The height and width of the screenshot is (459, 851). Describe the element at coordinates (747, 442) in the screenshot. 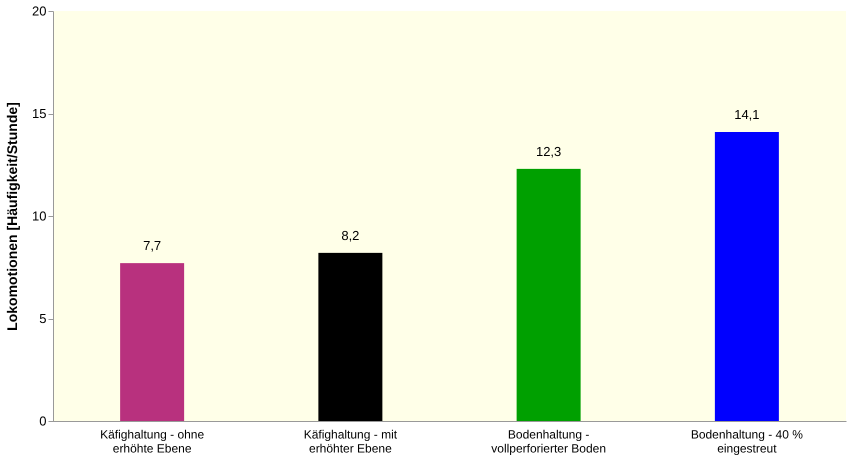

I see `x-tick-label: Bodenhaltung - 40 % eingestreut` at that location.